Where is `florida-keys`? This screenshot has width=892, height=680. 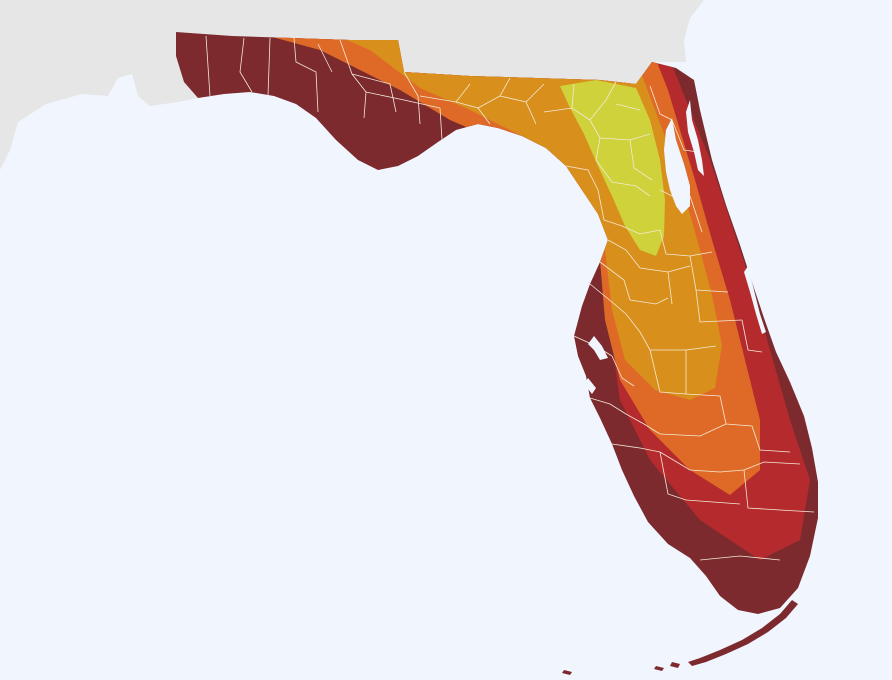 florida-keys is located at coordinates (680, 637).